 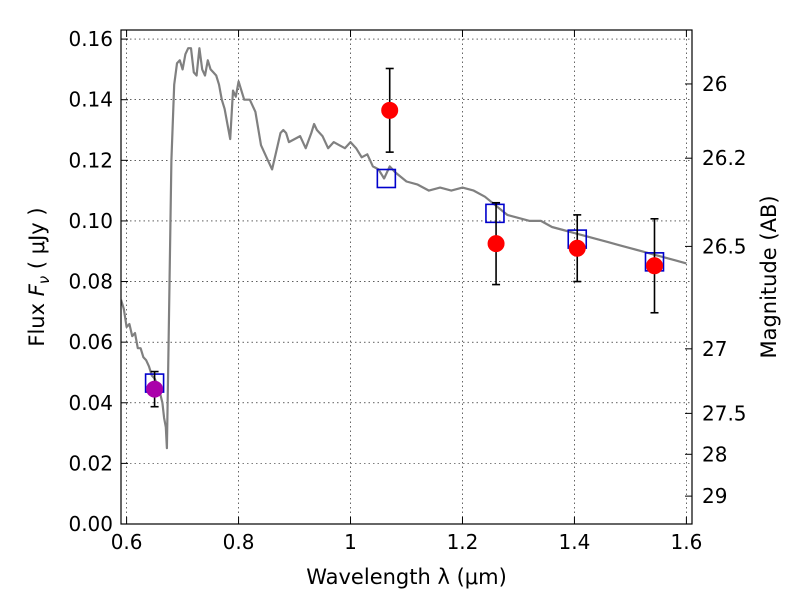 What do you see at coordinates (686, 542) in the screenshot?
I see `x-tick-label-5: 1.6` at bounding box center [686, 542].